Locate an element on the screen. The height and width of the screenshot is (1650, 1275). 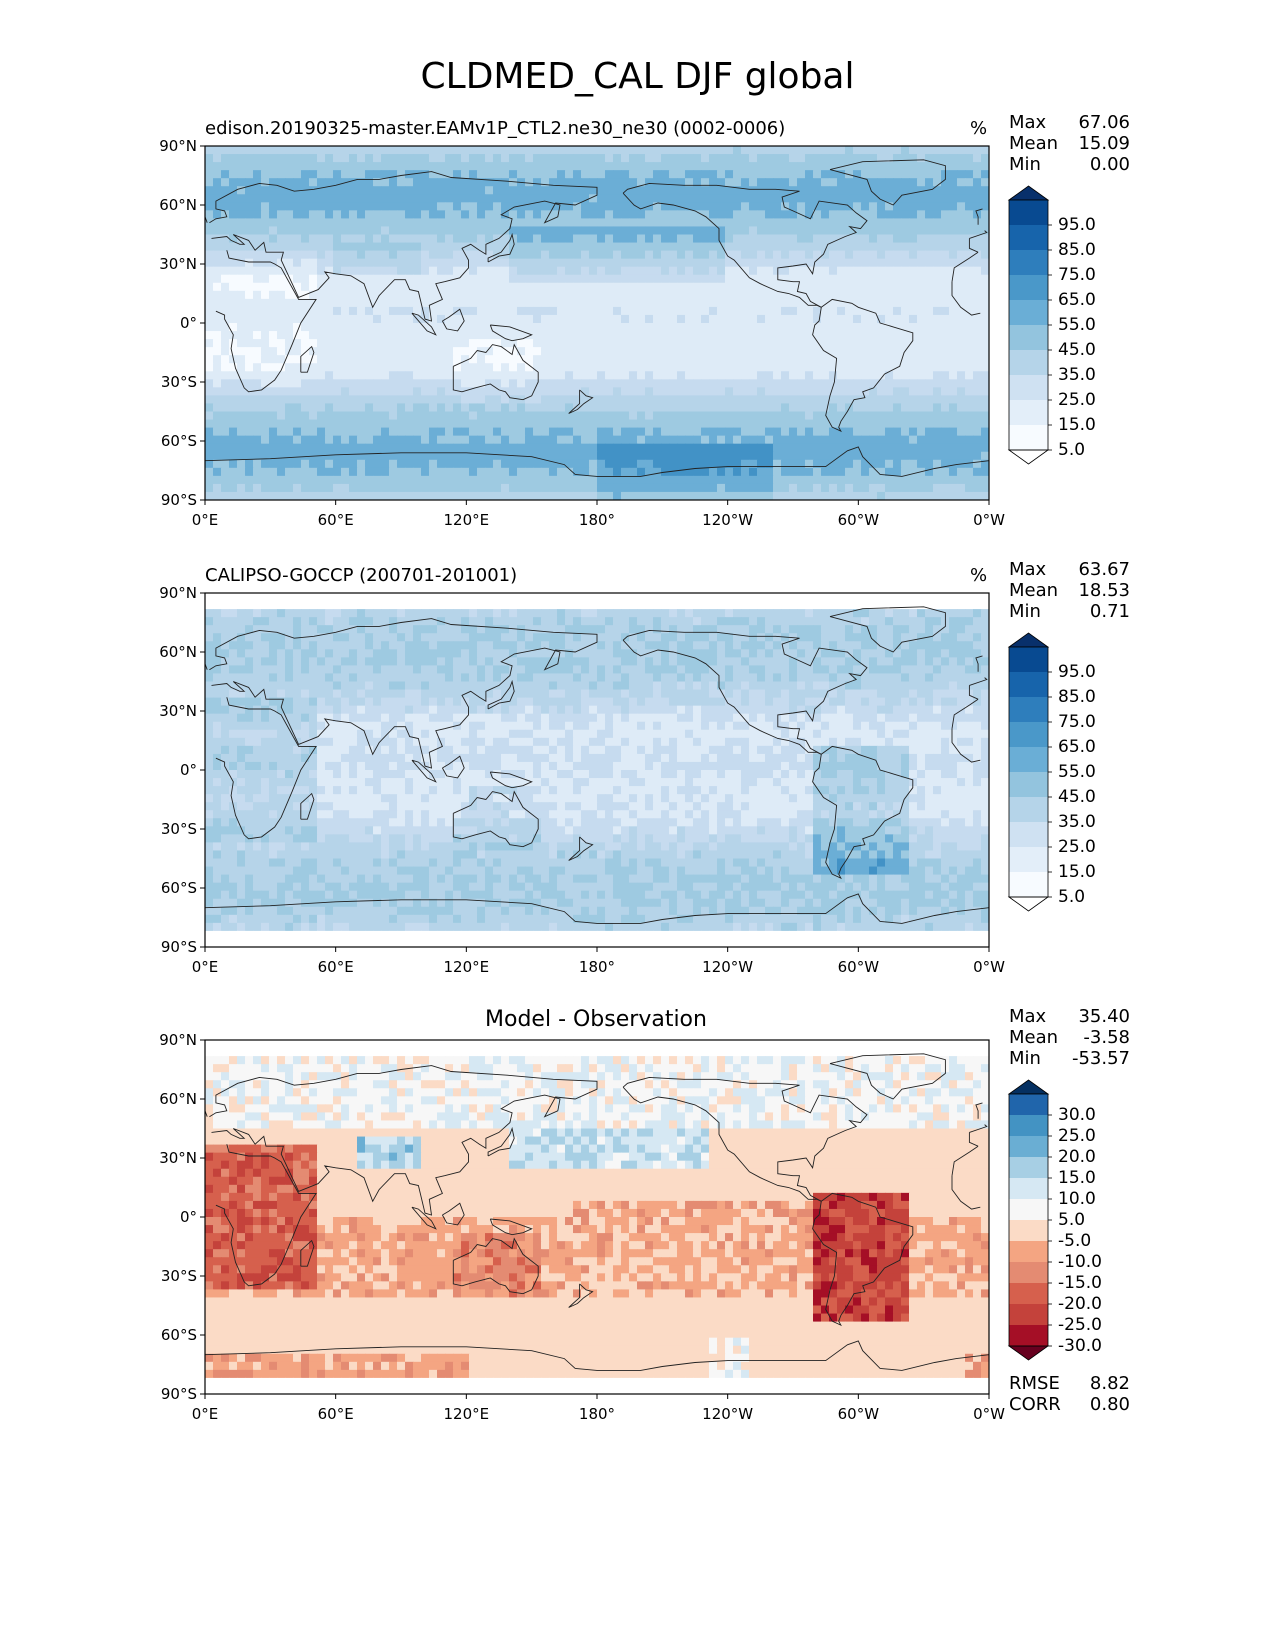
panel-1-field is located at coordinates (597, 323).